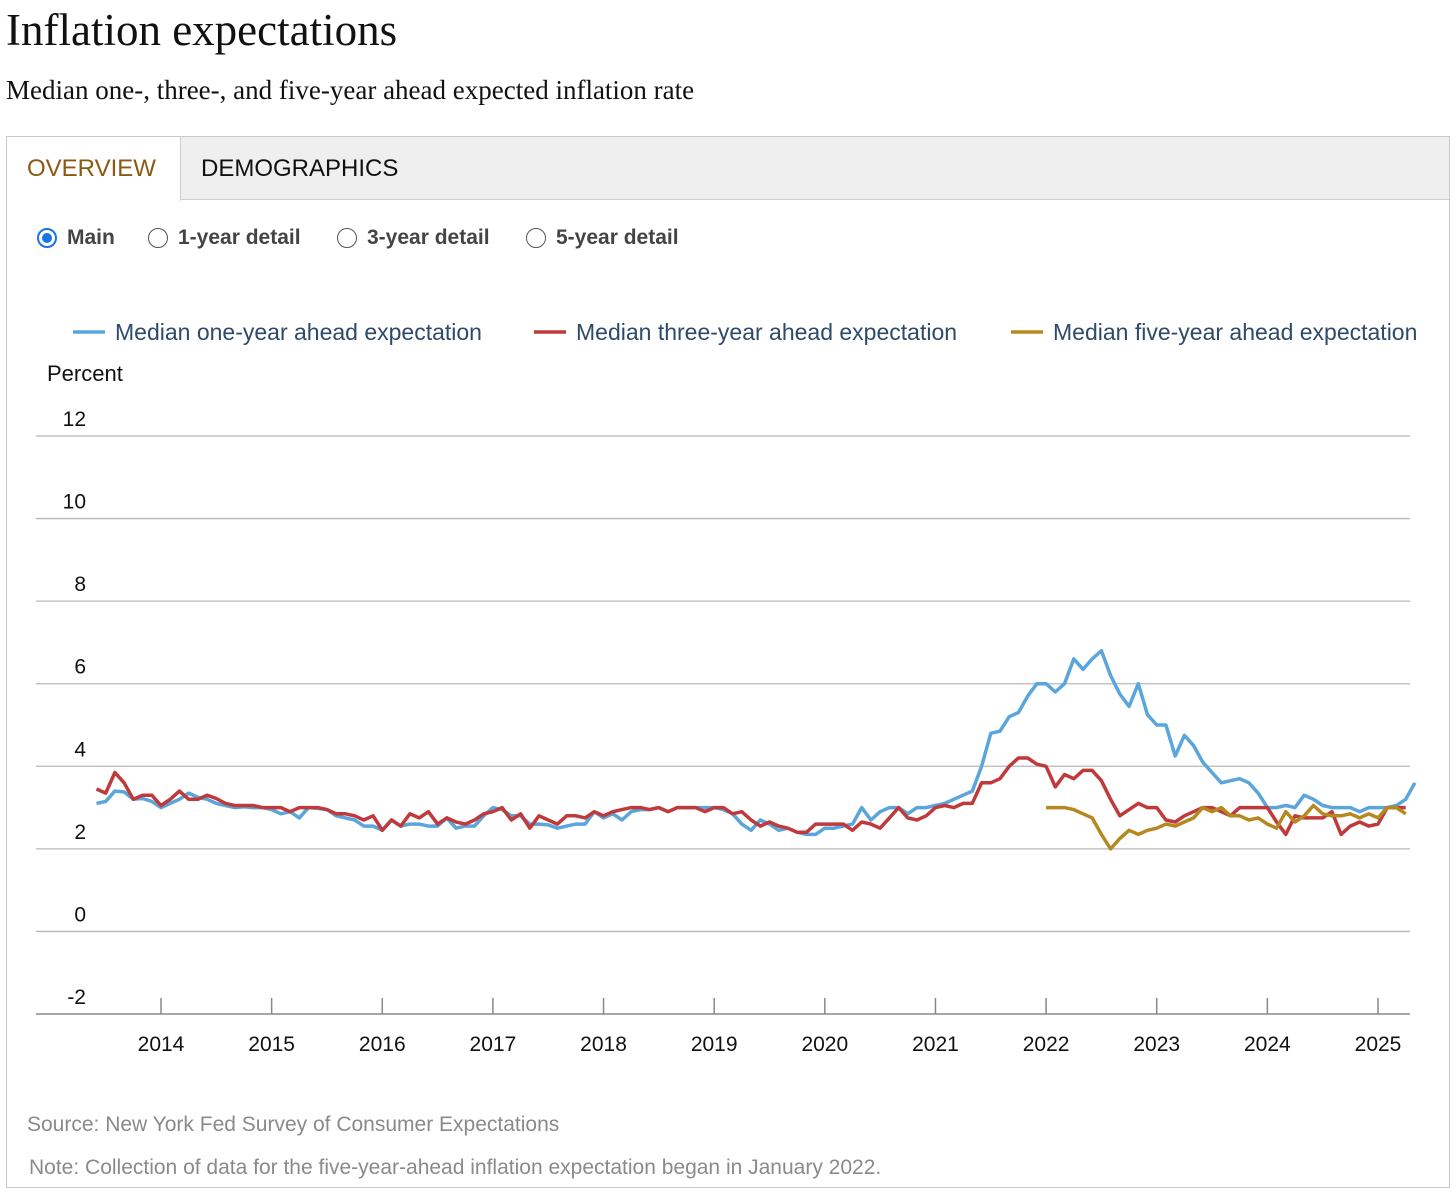 This screenshot has height=1194, width=1456. What do you see at coordinates (824, 1044) in the screenshot?
I see `x-tick-label: 2020` at bounding box center [824, 1044].